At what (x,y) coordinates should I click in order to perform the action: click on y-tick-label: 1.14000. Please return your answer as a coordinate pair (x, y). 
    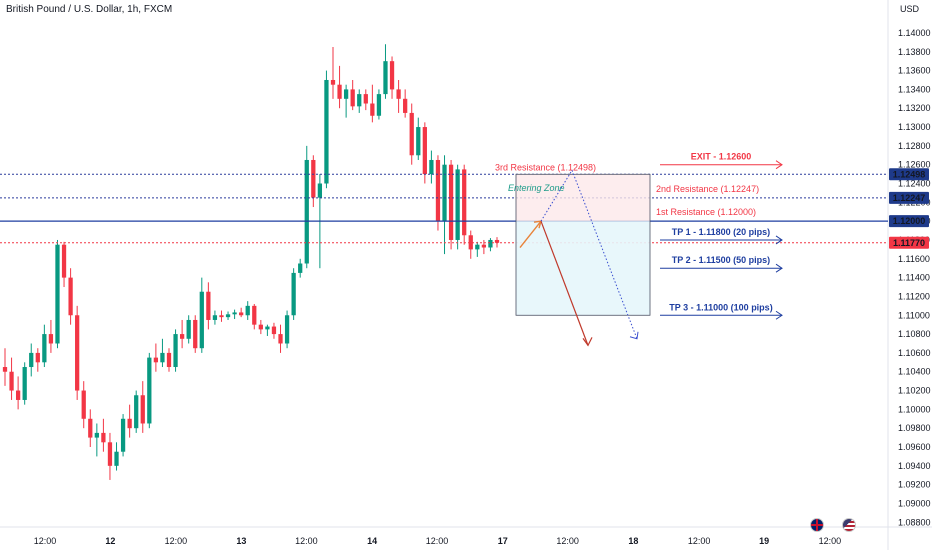
    Looking at the image, I should click on (914, 33).